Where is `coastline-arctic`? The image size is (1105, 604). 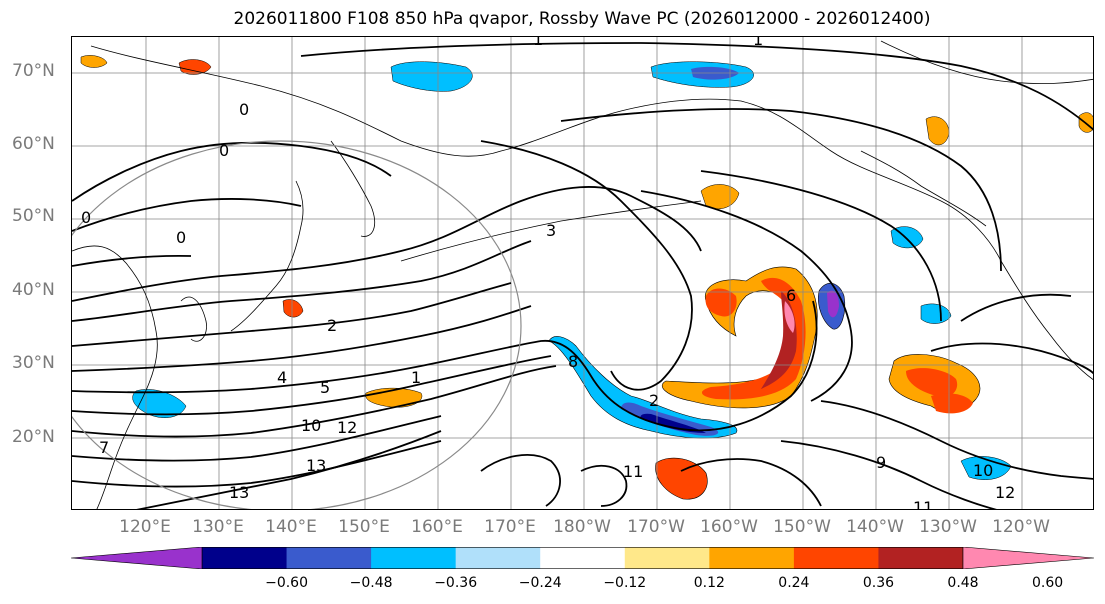 coastline-arctic is located at coordinates (986, 62).